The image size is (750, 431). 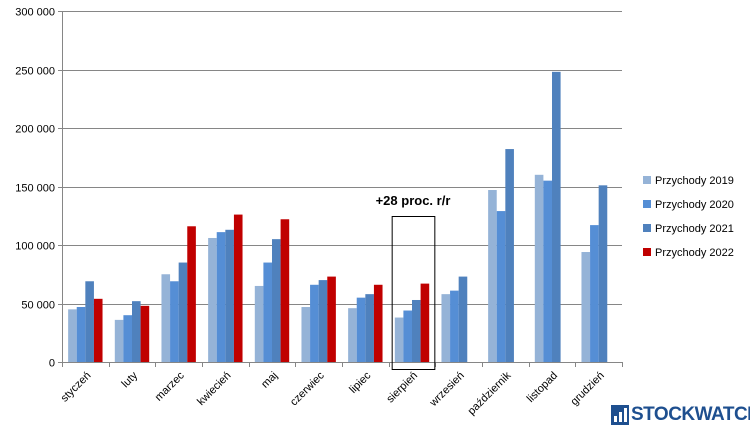 I want to click on stockwatch-logo-text: STOCKWATCH, so click(x=690, y=414).